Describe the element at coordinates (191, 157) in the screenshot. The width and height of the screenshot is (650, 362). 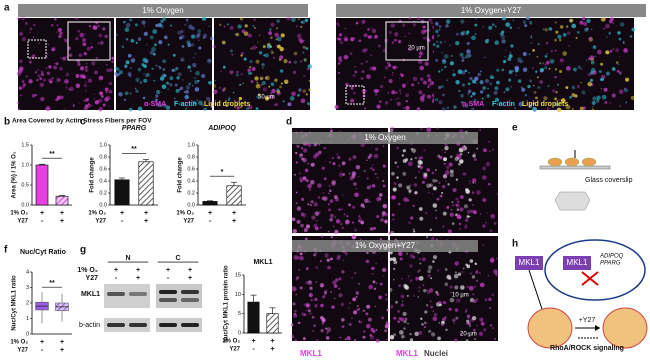
I see `y-tick-label: 0.8` at that location.